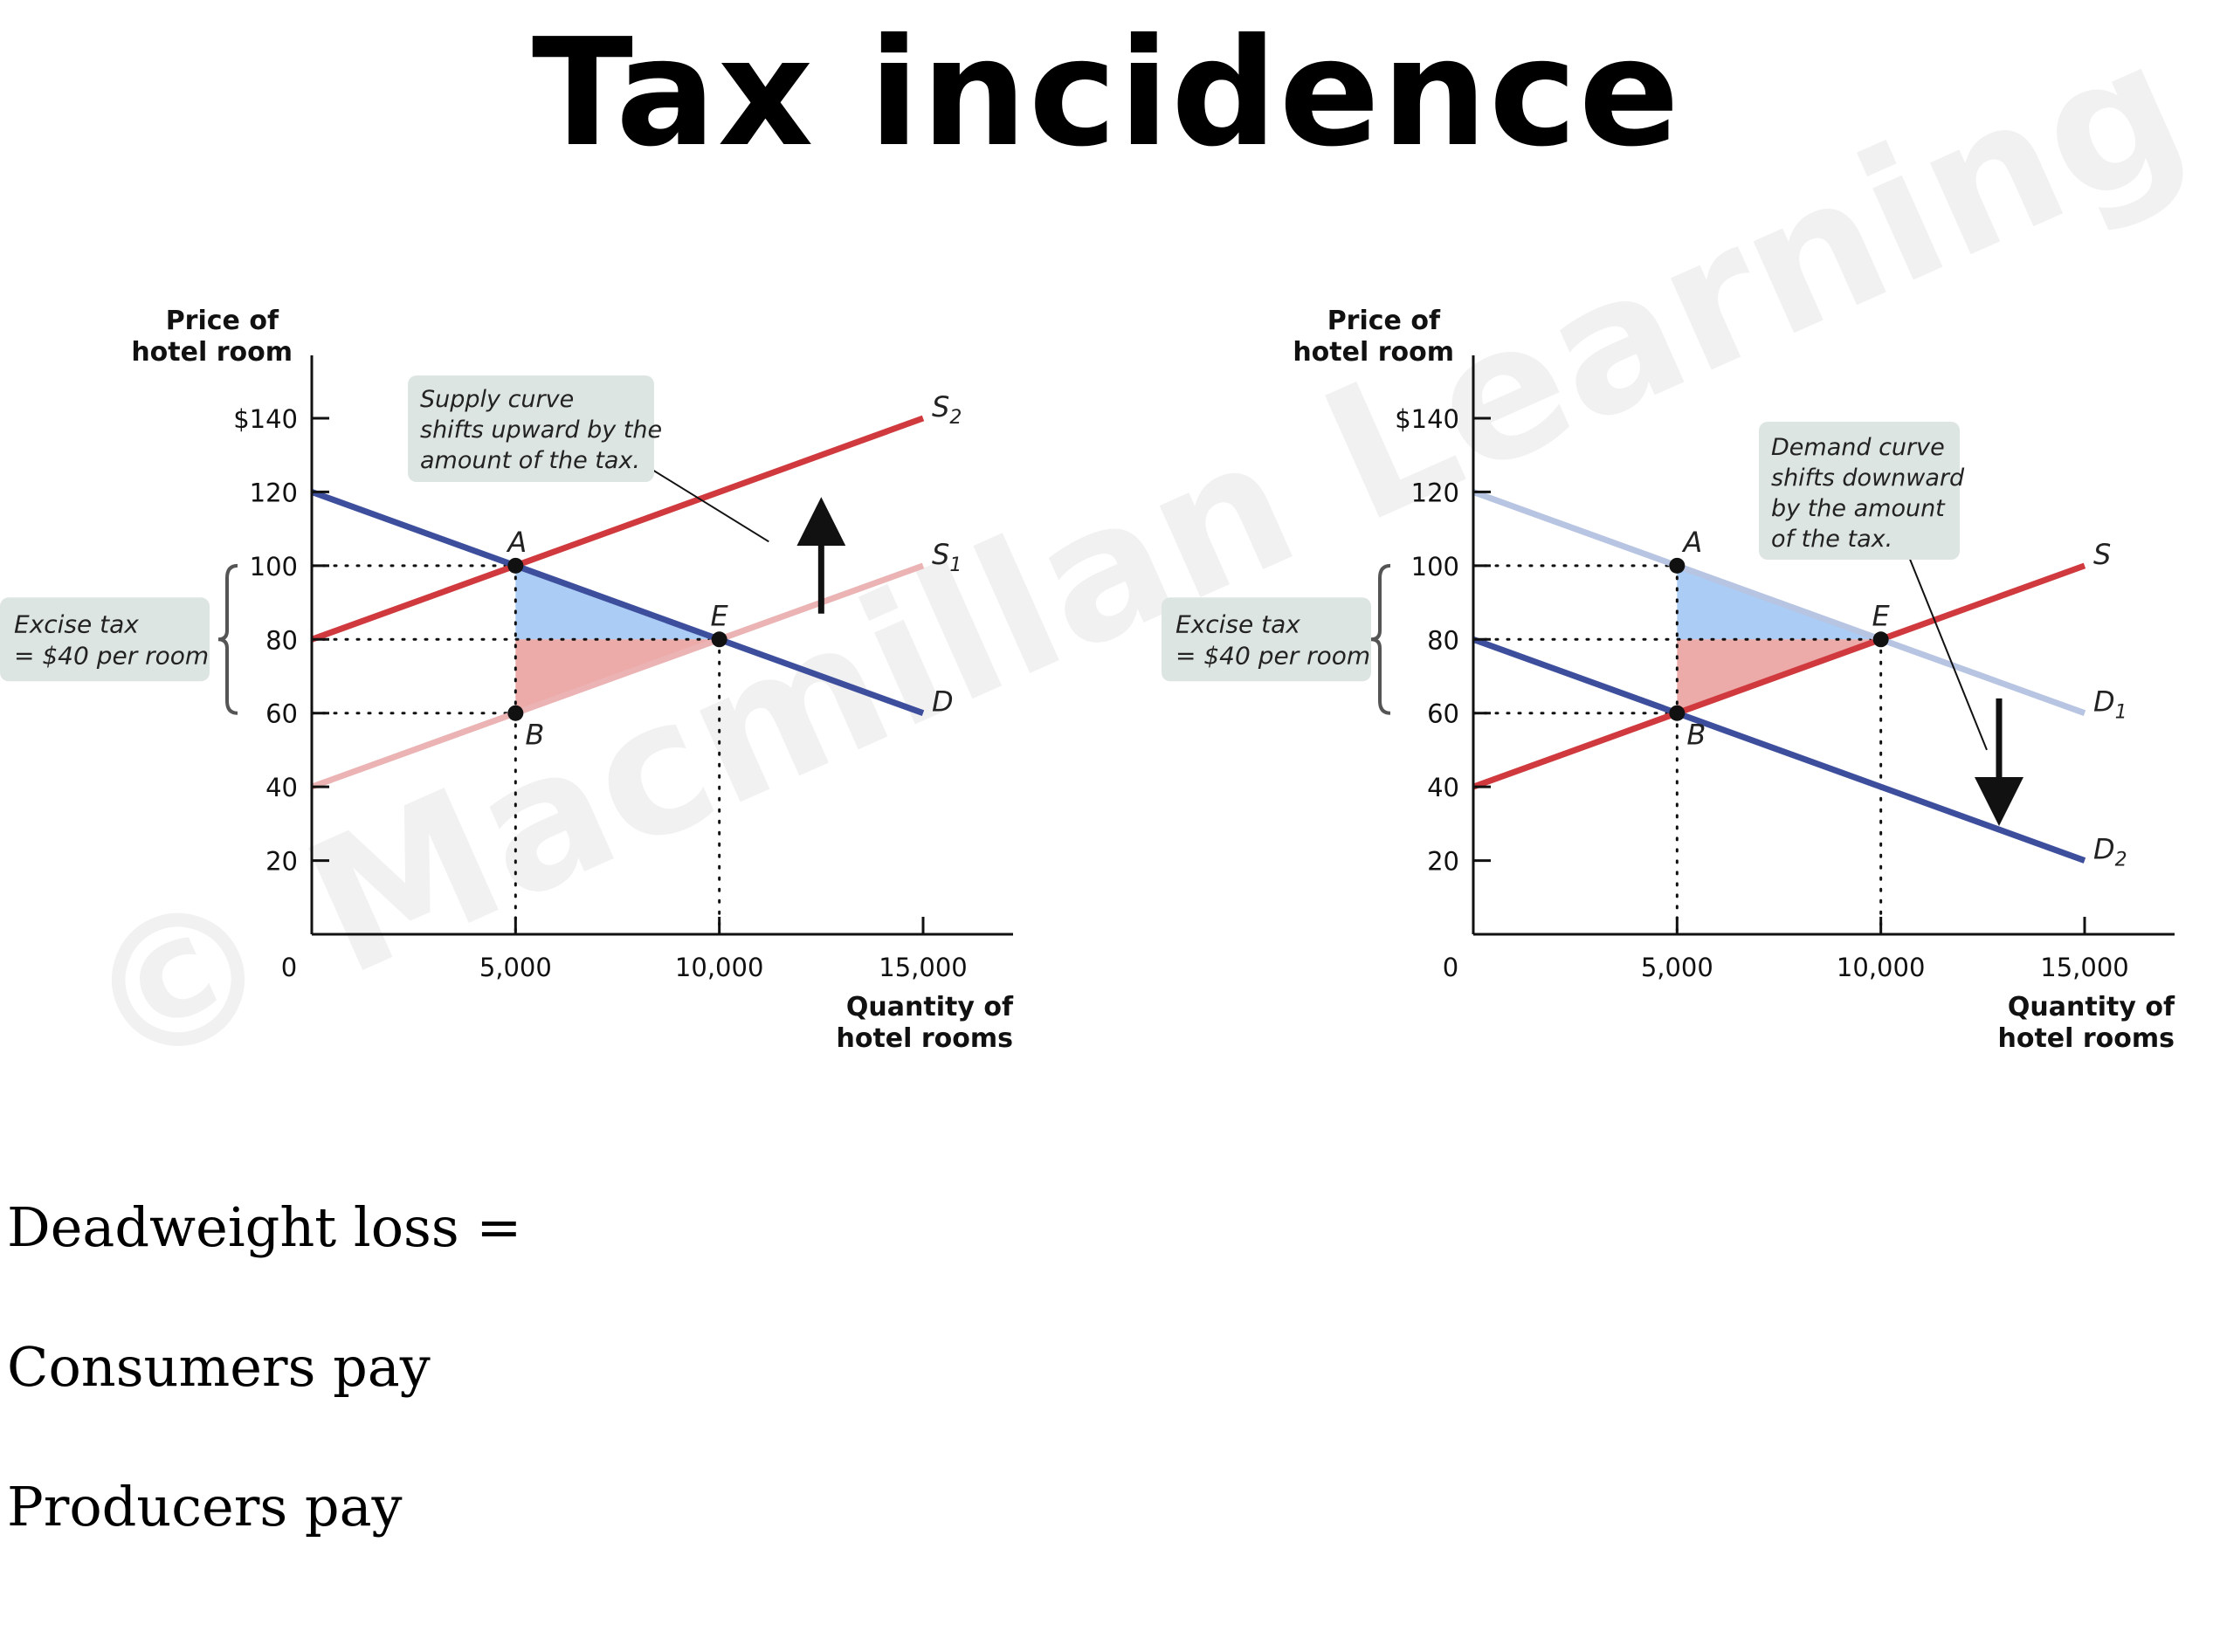  I want to click on right-y-axis-label-line1: Price of, so click(1384, 321).